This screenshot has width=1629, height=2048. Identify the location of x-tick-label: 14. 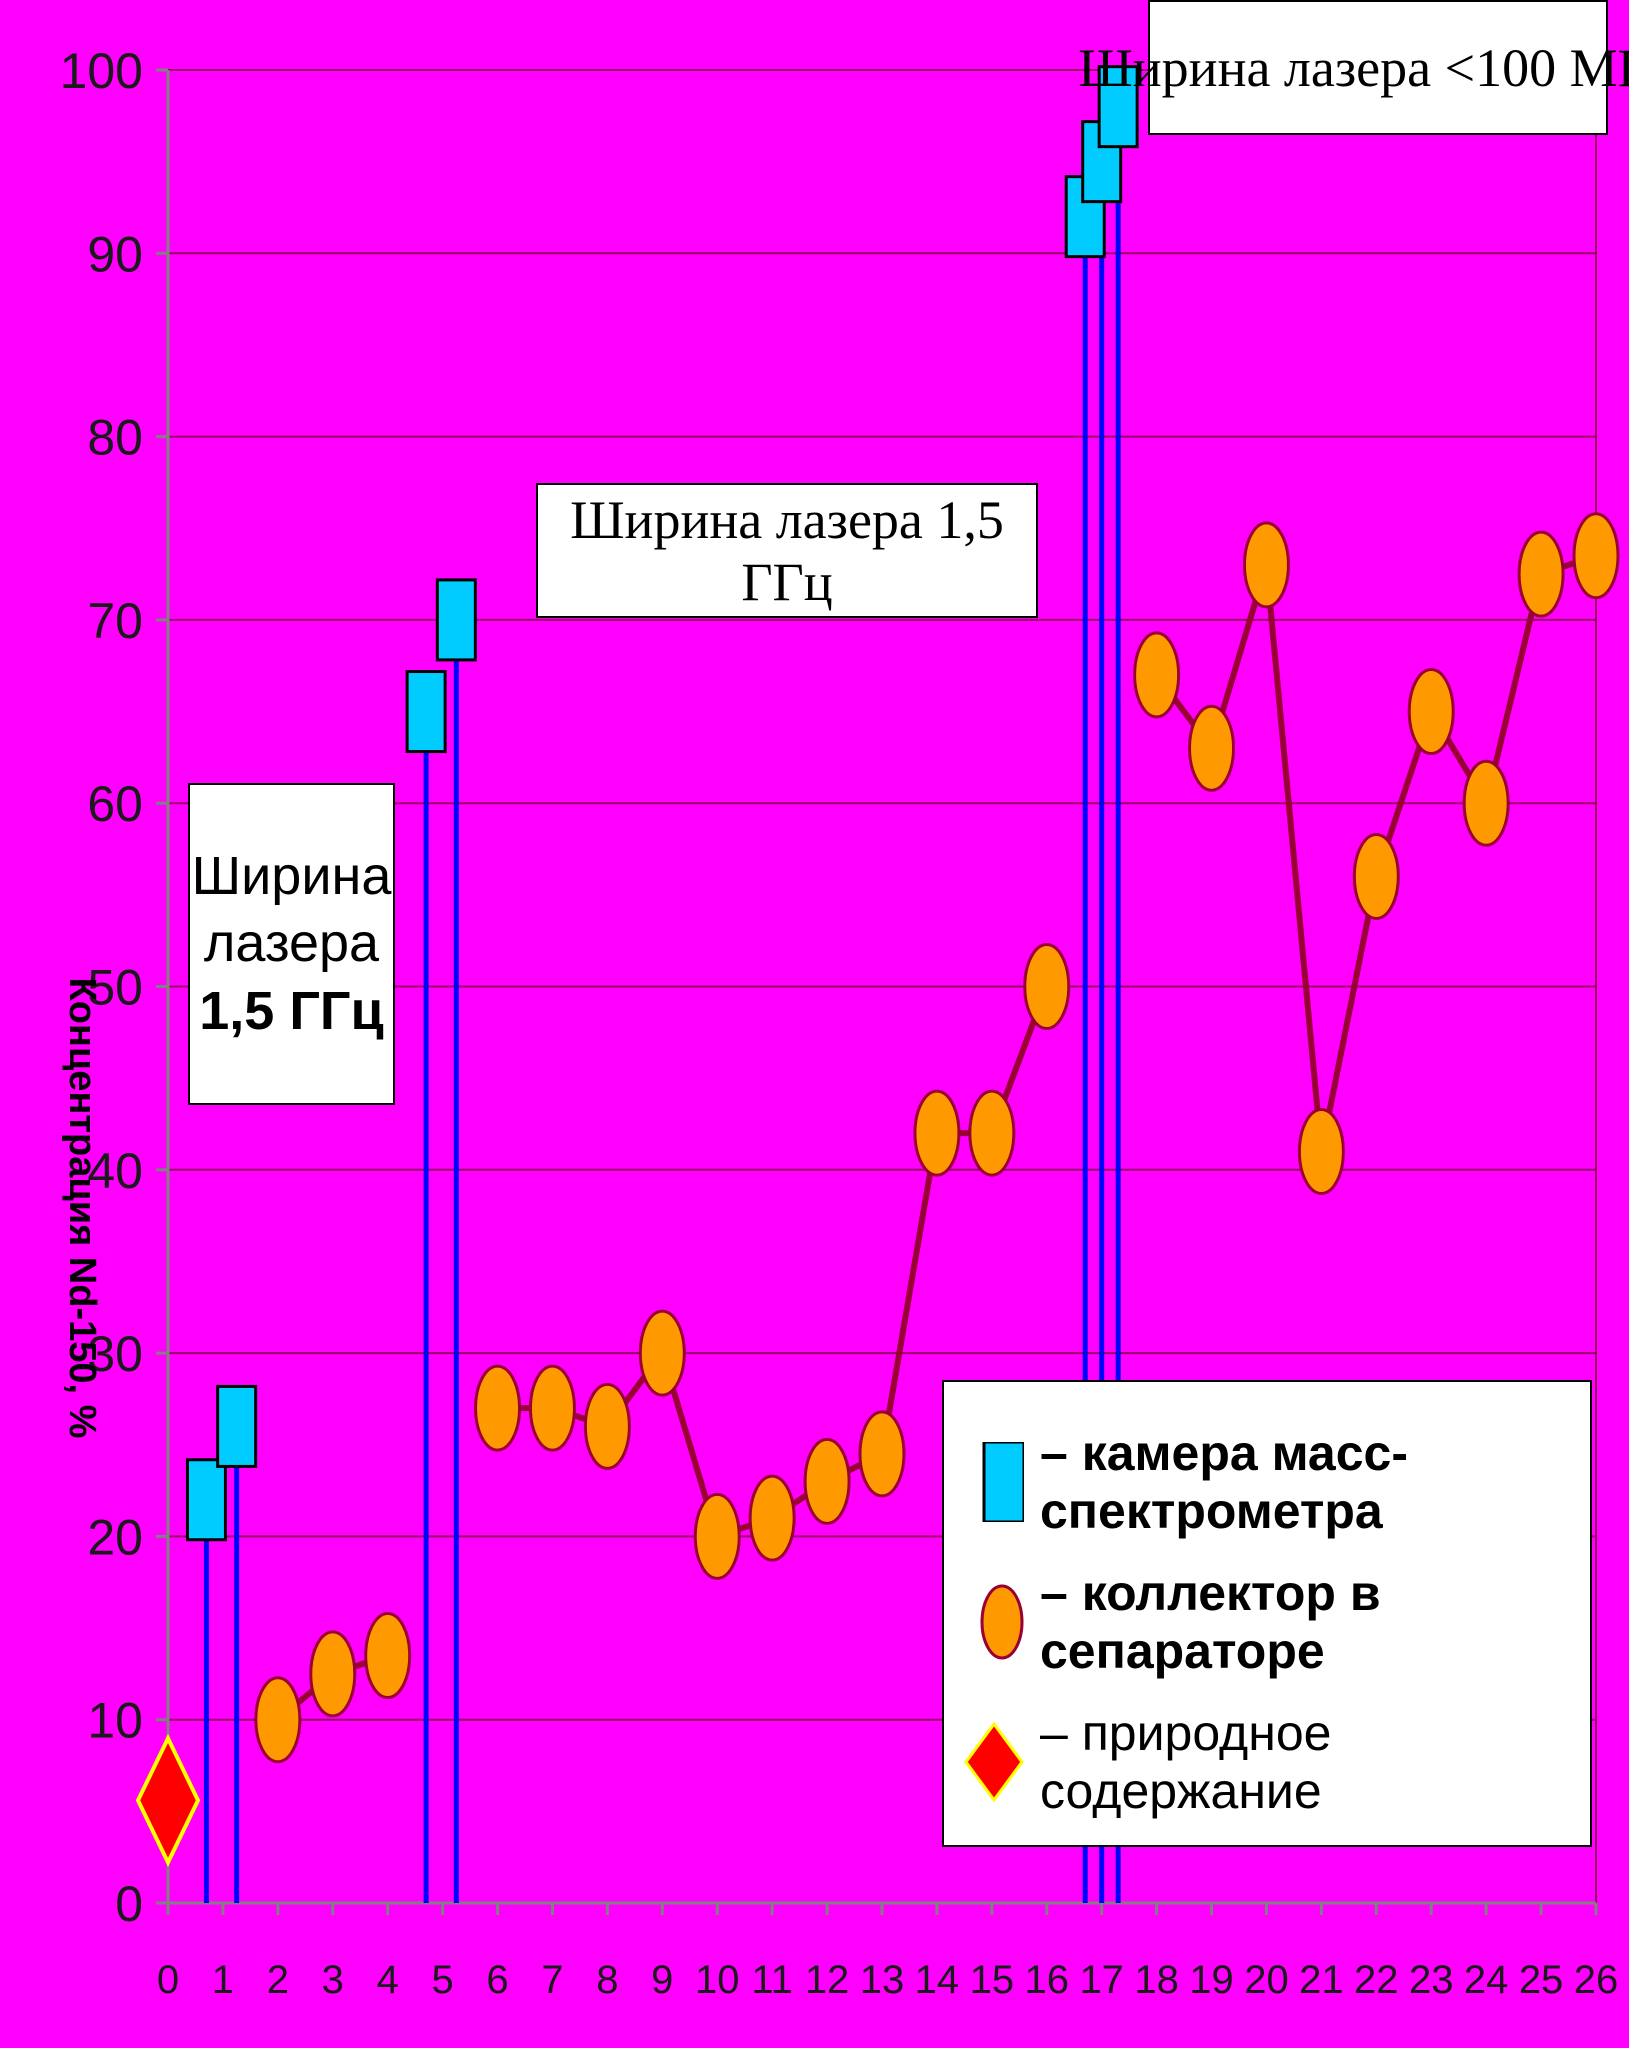
(937, 1980).